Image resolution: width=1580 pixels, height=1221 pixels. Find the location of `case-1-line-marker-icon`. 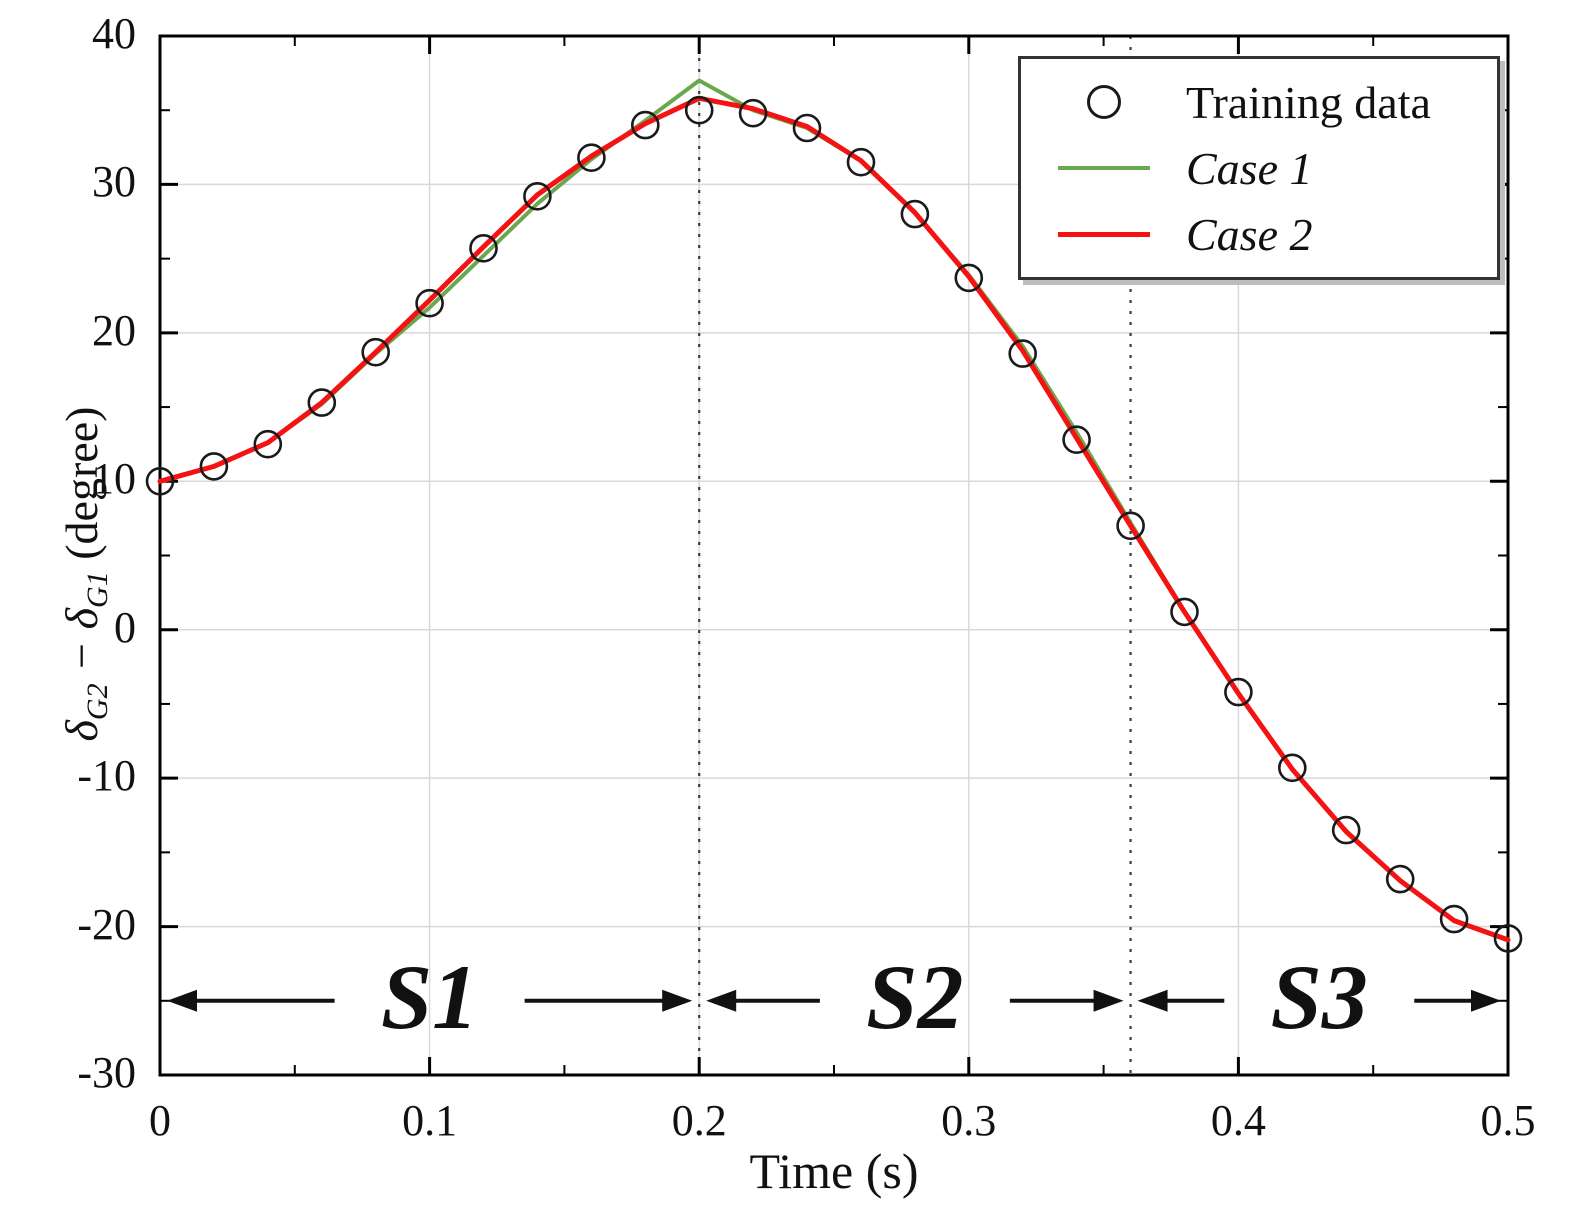

case-1-line-marker-icon is located at coordinates (1103, 168).